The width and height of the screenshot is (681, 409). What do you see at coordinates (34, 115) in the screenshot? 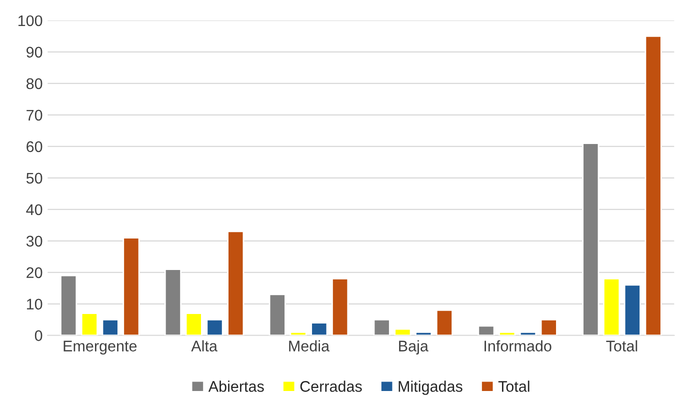
I see `y-tick-label: 70` at bounding box center [34, 115].